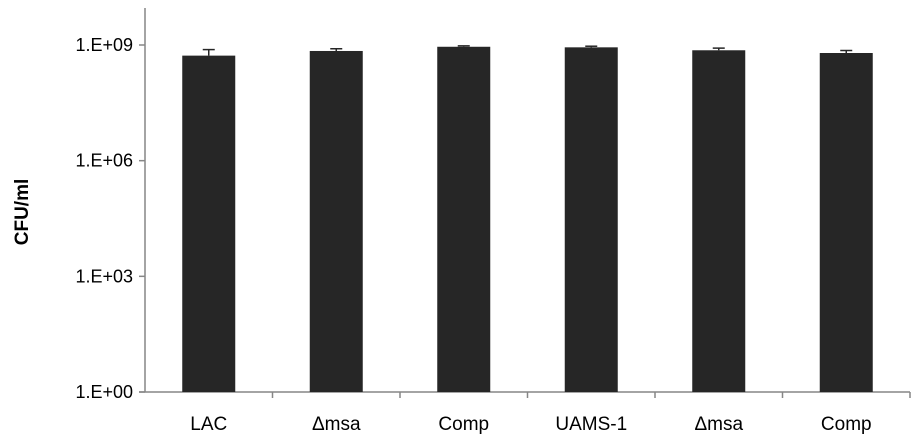  I want to click on x-tick-label: UAMS-1, so click(591, 424).